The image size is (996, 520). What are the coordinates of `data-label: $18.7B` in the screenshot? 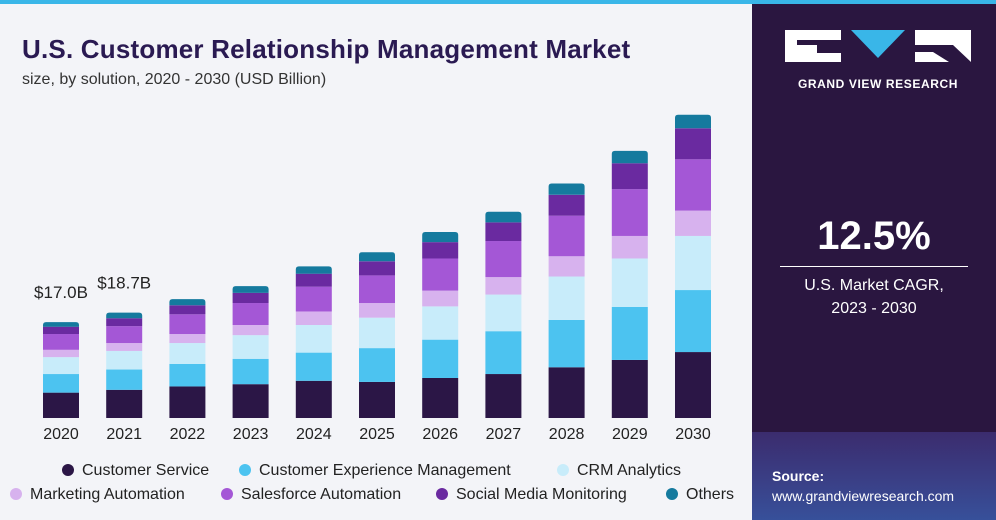 It's located at (124, 283).